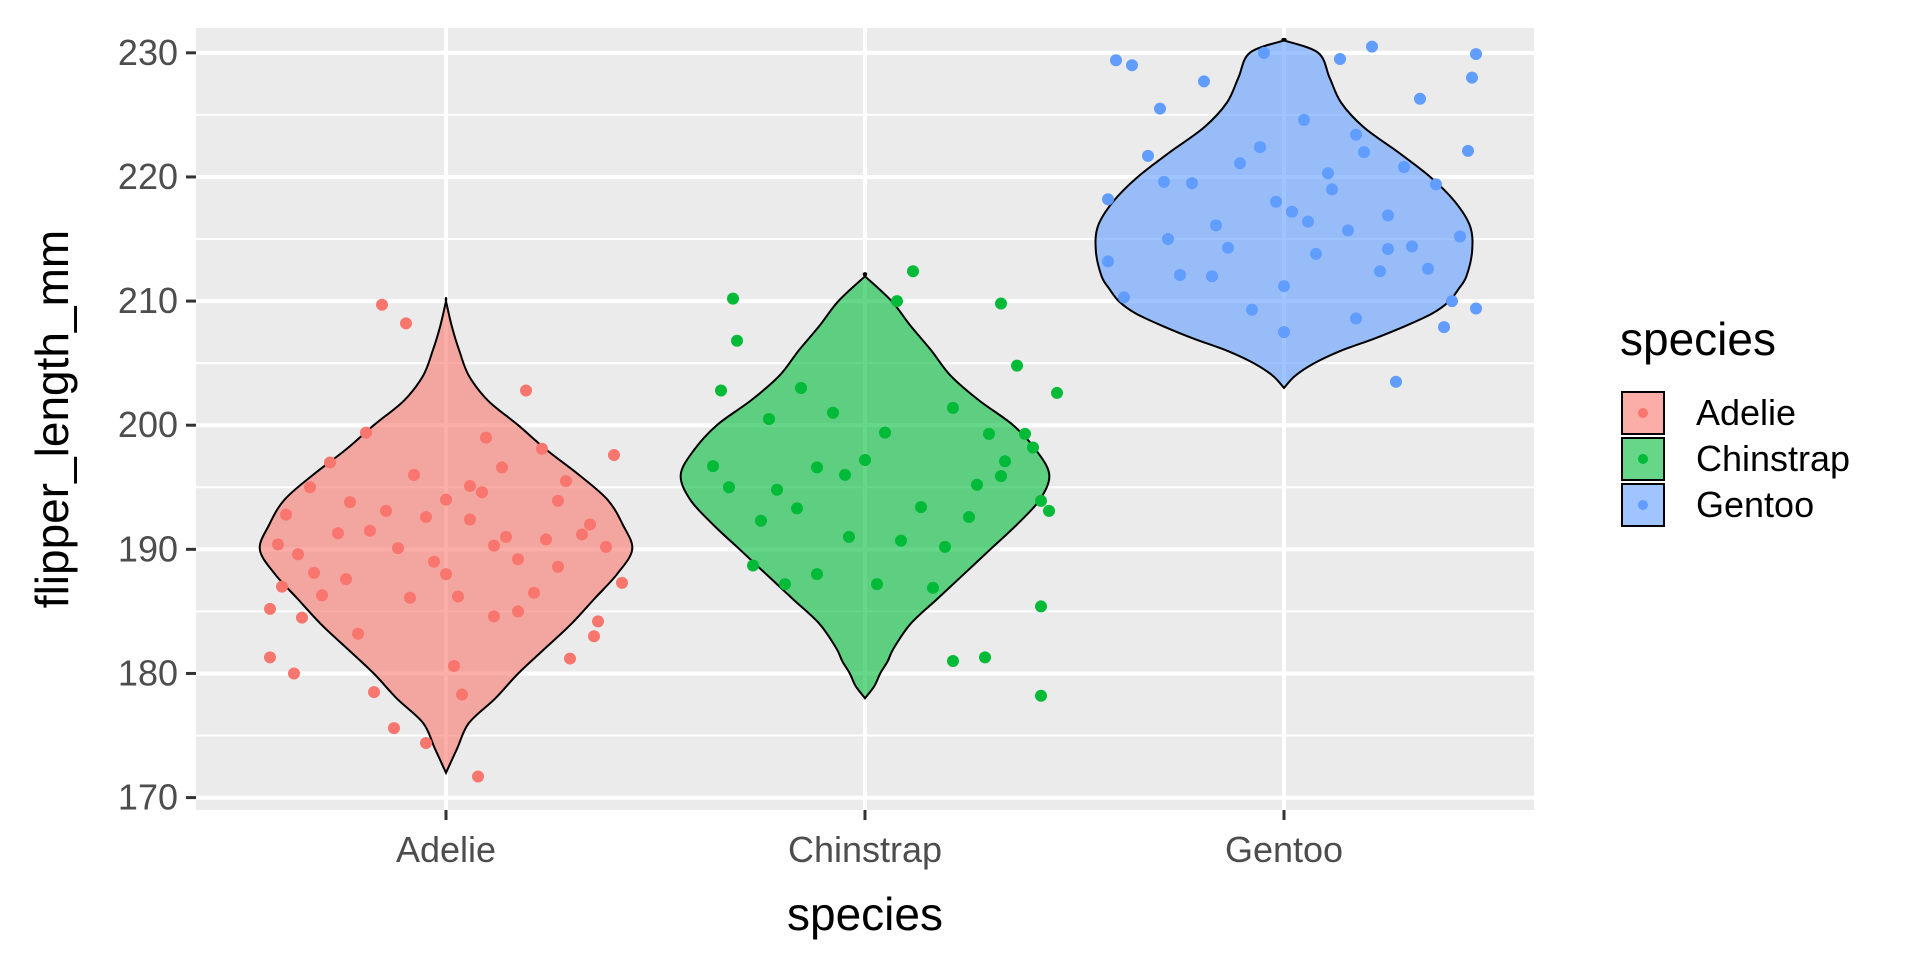 This screenshot has width=1920, height=960. I want to click on y-tick-label: 180, so click(148, 672).